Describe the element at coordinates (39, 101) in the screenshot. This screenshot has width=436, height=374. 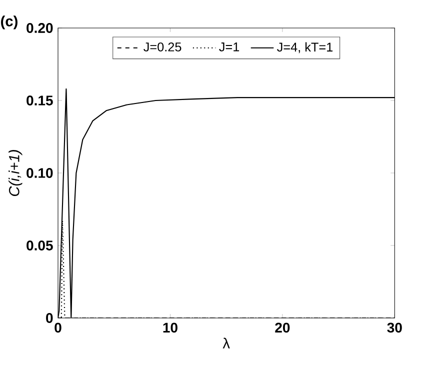
I see `y-tick-label: 0.15` at that location.